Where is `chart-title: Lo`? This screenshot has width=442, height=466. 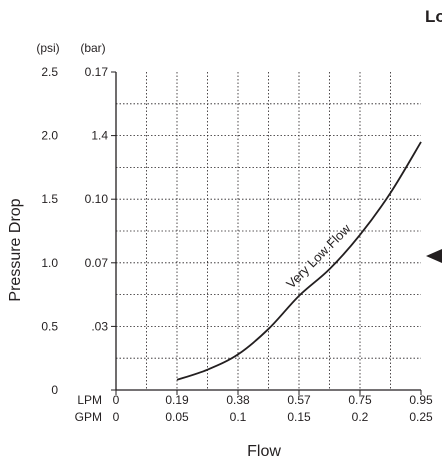 chart-title: Lo is located at coordinates (433, 16).